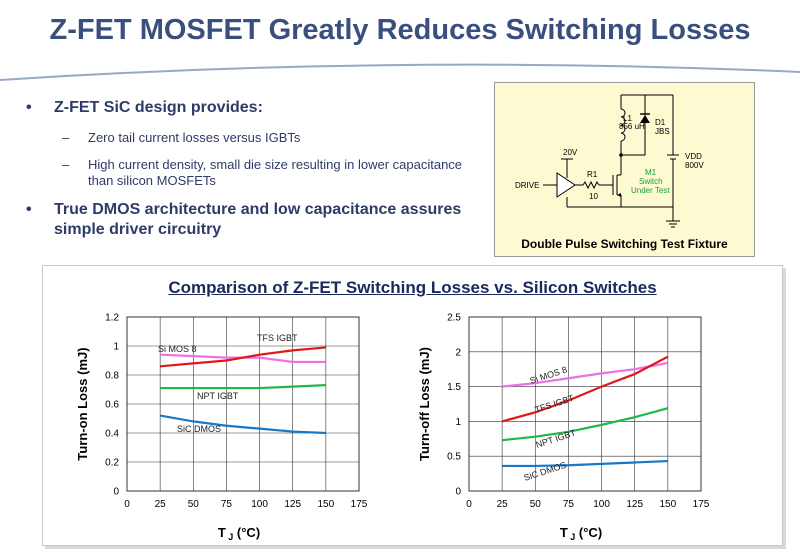  Describe the element at coordinates (624, 244) in the screenshot. I see `fixture-caption: Double Pulse Switching Test Fixture` at that location.